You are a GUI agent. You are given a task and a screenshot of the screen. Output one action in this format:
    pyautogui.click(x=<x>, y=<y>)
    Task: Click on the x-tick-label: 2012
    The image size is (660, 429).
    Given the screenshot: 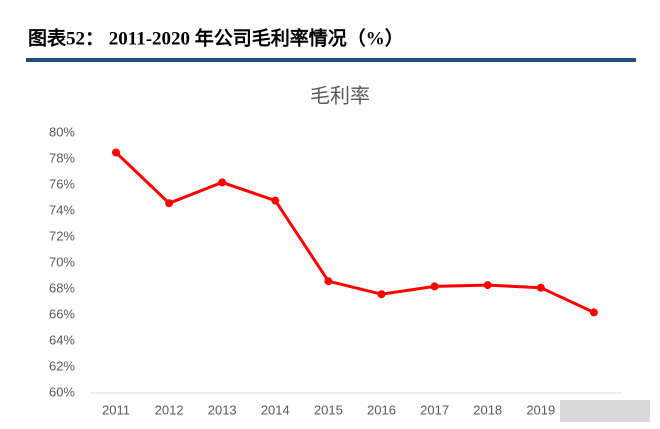 What is the action you would take?
    pyautogui.click(x=169, y=409)
    